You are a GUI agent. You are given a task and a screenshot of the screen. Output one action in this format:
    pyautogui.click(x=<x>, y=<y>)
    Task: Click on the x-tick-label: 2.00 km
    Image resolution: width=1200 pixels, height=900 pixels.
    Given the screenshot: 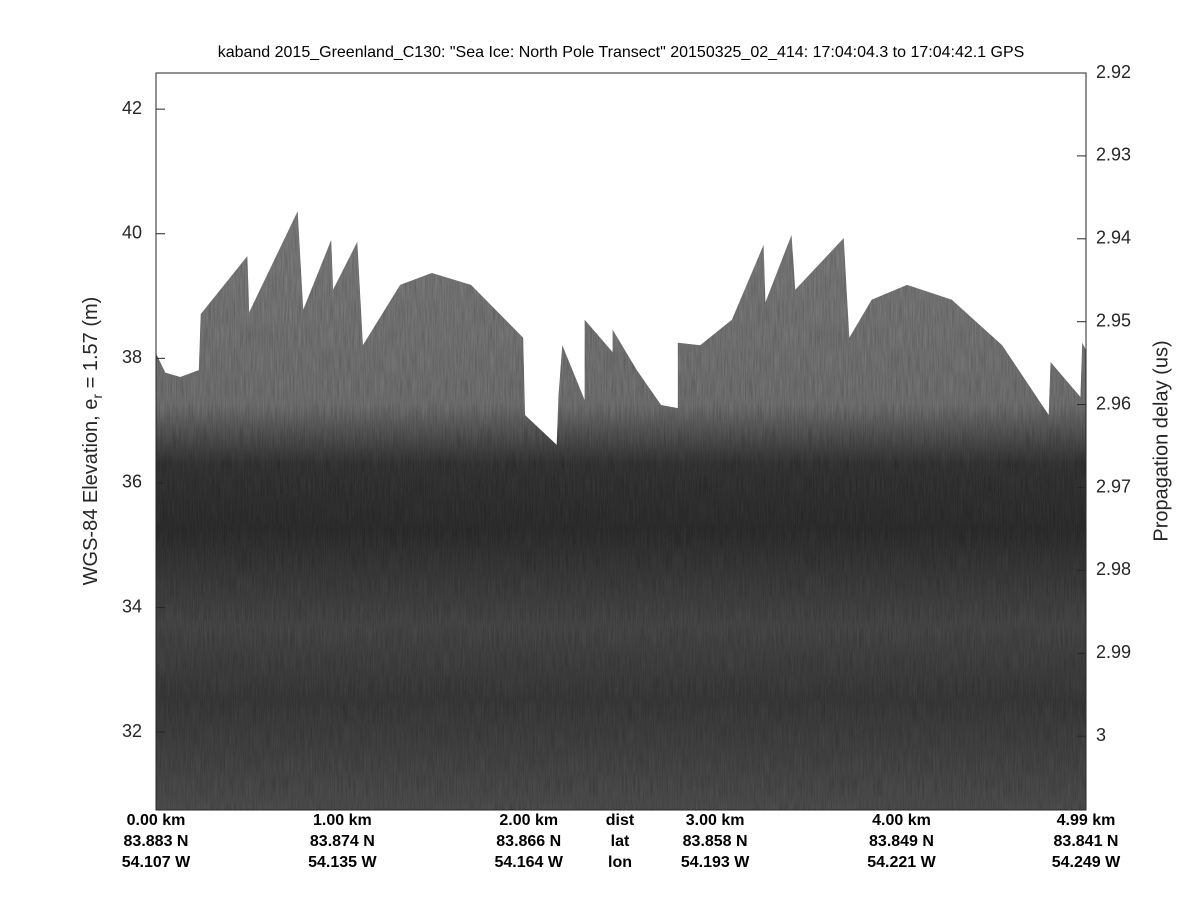 What is the action you would take?
    pyautogui.click(x=528, y=820)
    